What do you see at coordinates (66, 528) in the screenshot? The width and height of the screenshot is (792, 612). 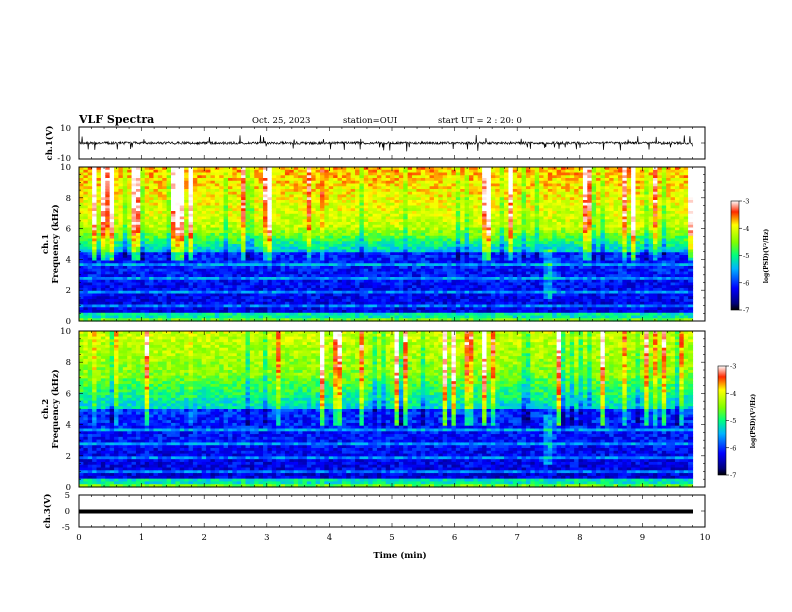 I see `ch3-ytick-bottom: -5` at bounding box center [66, 528].